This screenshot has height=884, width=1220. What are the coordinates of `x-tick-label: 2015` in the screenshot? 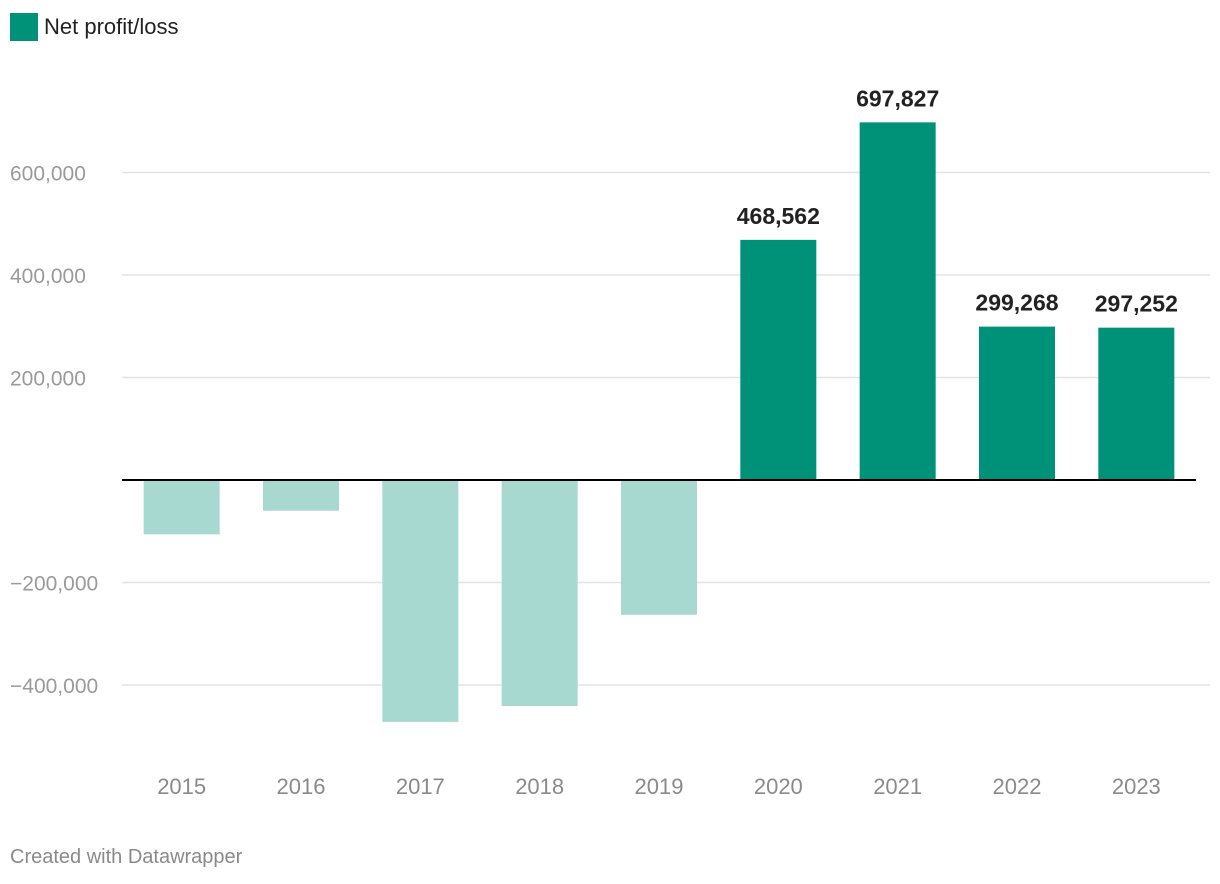 It's located at (181, 786).